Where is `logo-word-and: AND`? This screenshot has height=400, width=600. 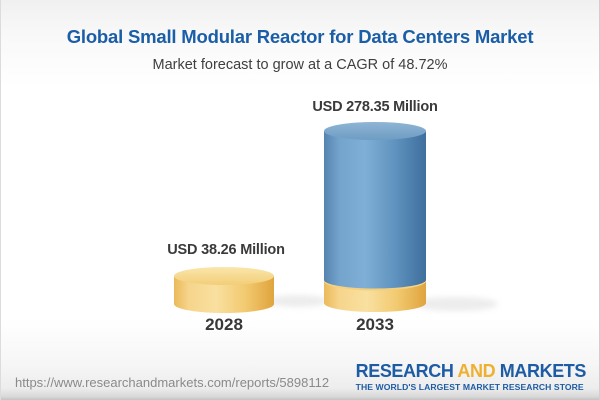
logo-word-and: AND is located at coordinates (476, 371).